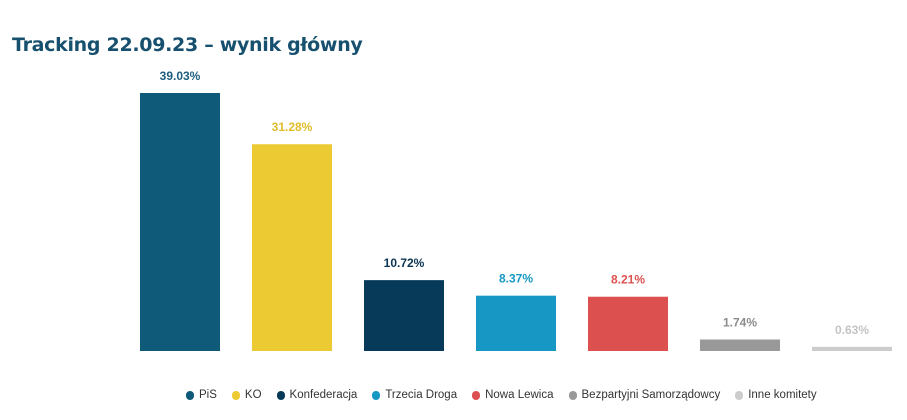  I want to click on legend-item: KO, so click(246, 395).